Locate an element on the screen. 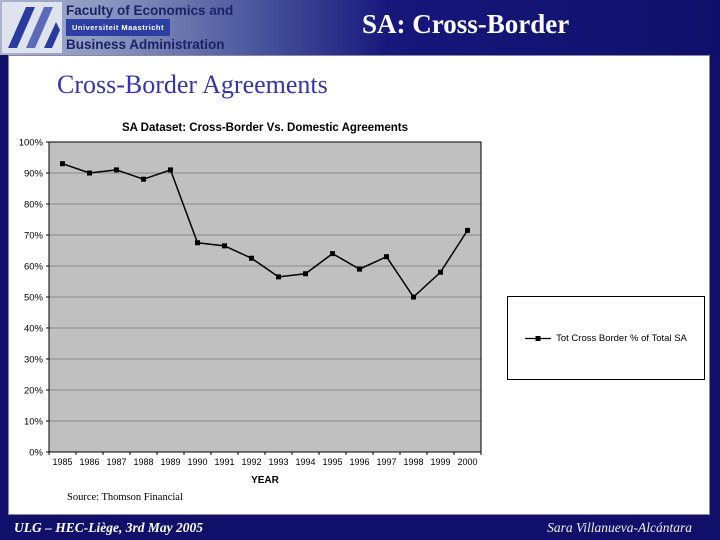  legend-marker-icon is located at coordinates (538, 338).